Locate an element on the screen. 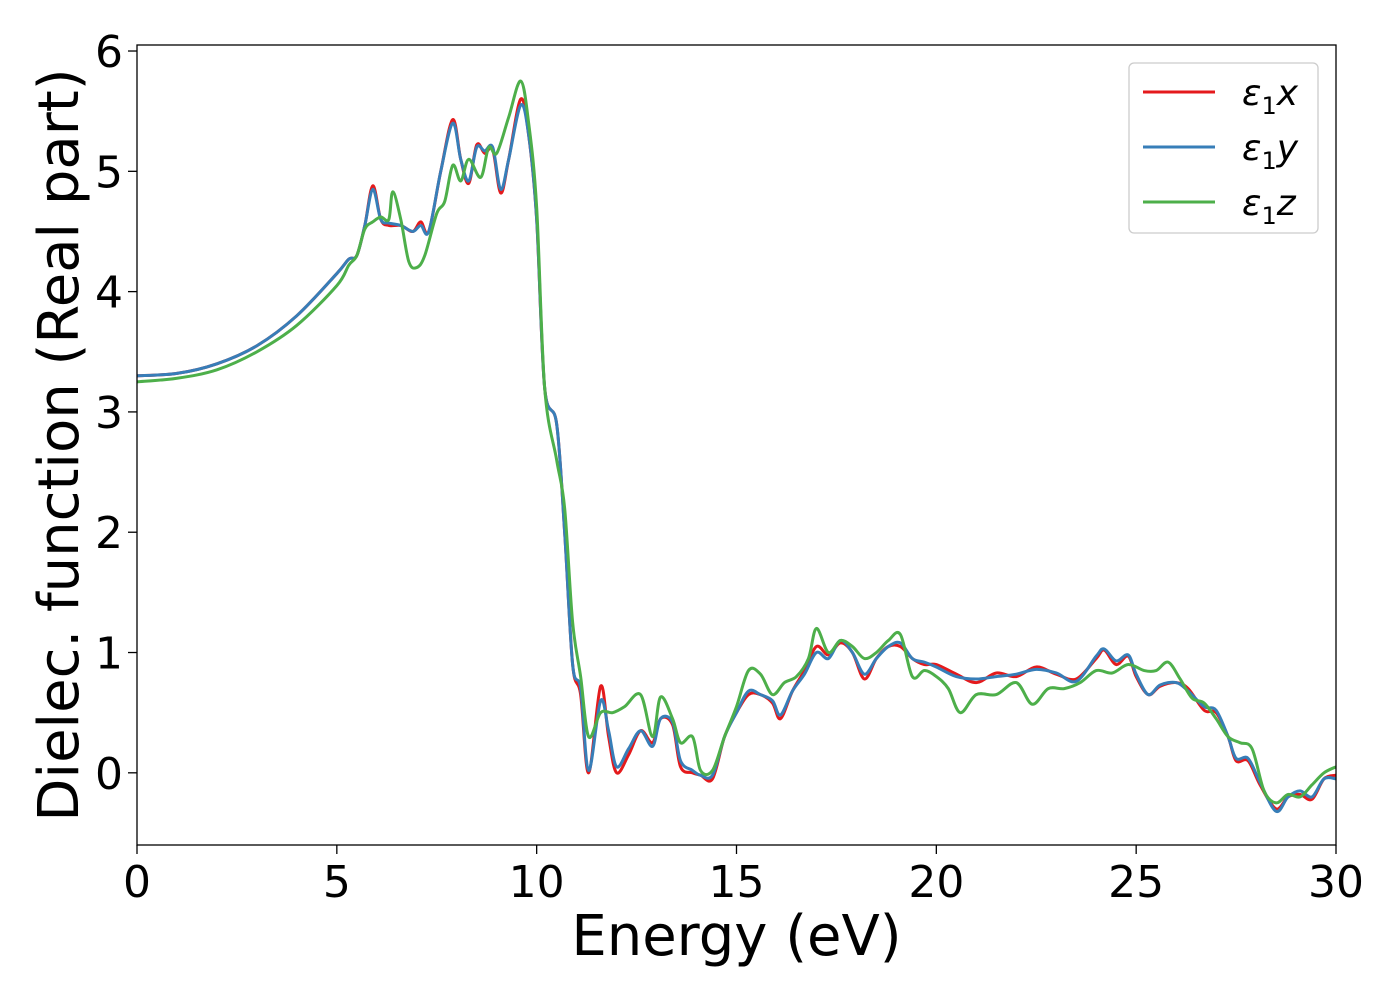  y-tick-label: 2 is located at coordinates (109, 533).